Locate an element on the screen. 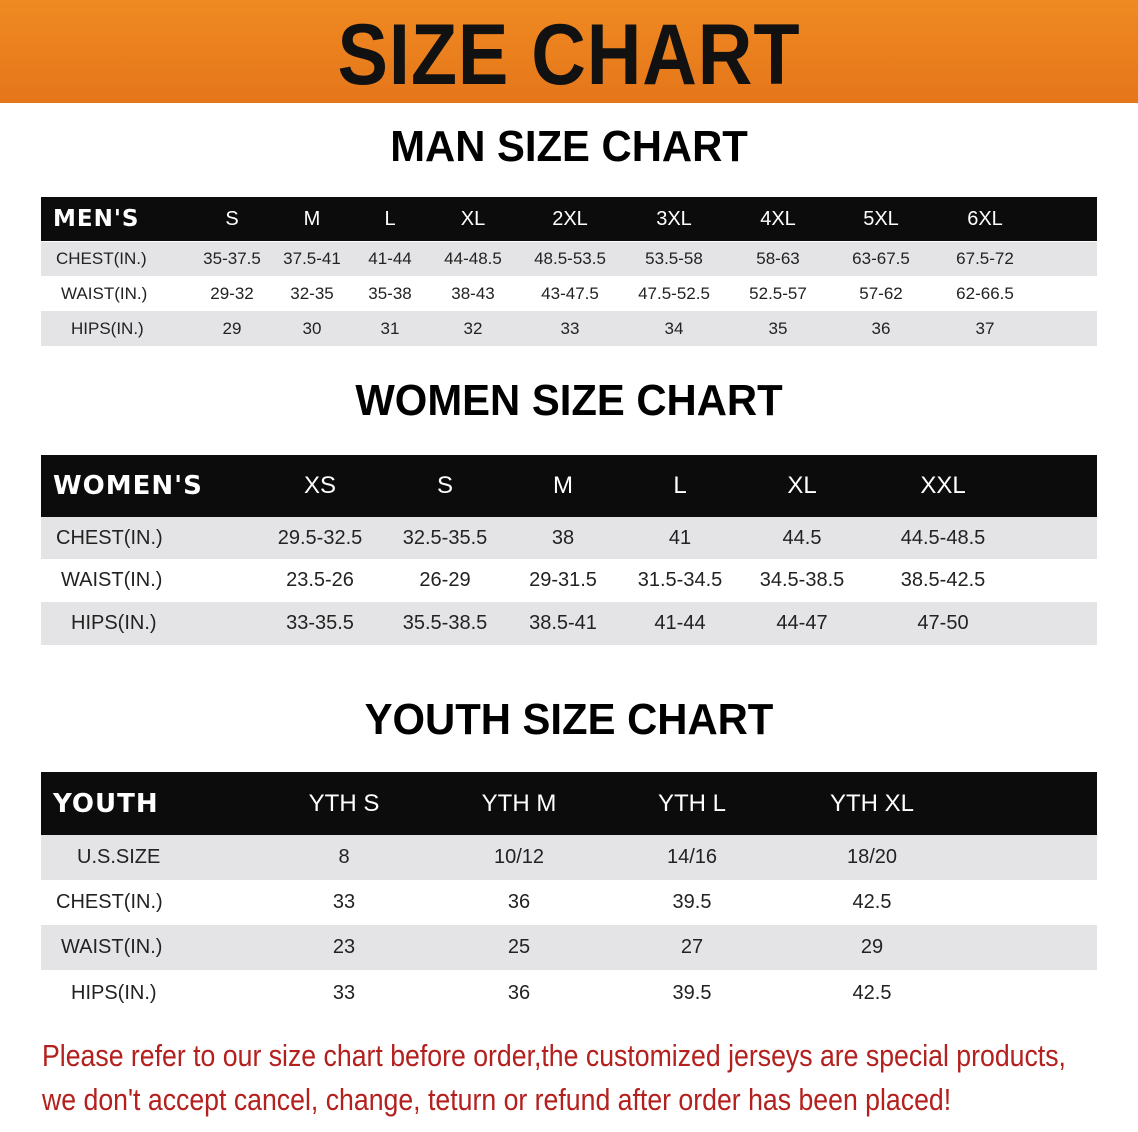 This screenshot has width=1138, height=1132. banner: SIZE CHART is located at coordinates (569, 51).